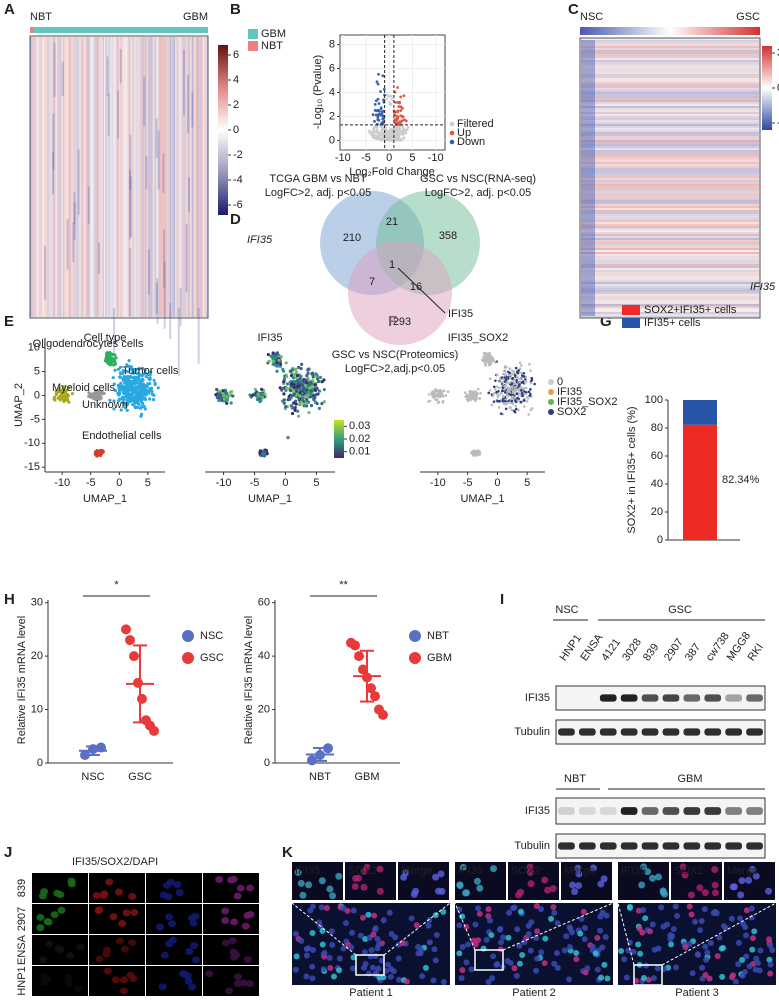 Image resolution: width=779 pixels, height=1000 pixels. Describe the element at coordinates (253, 46) in the screenshot. I see `legend-swatch` at that location.